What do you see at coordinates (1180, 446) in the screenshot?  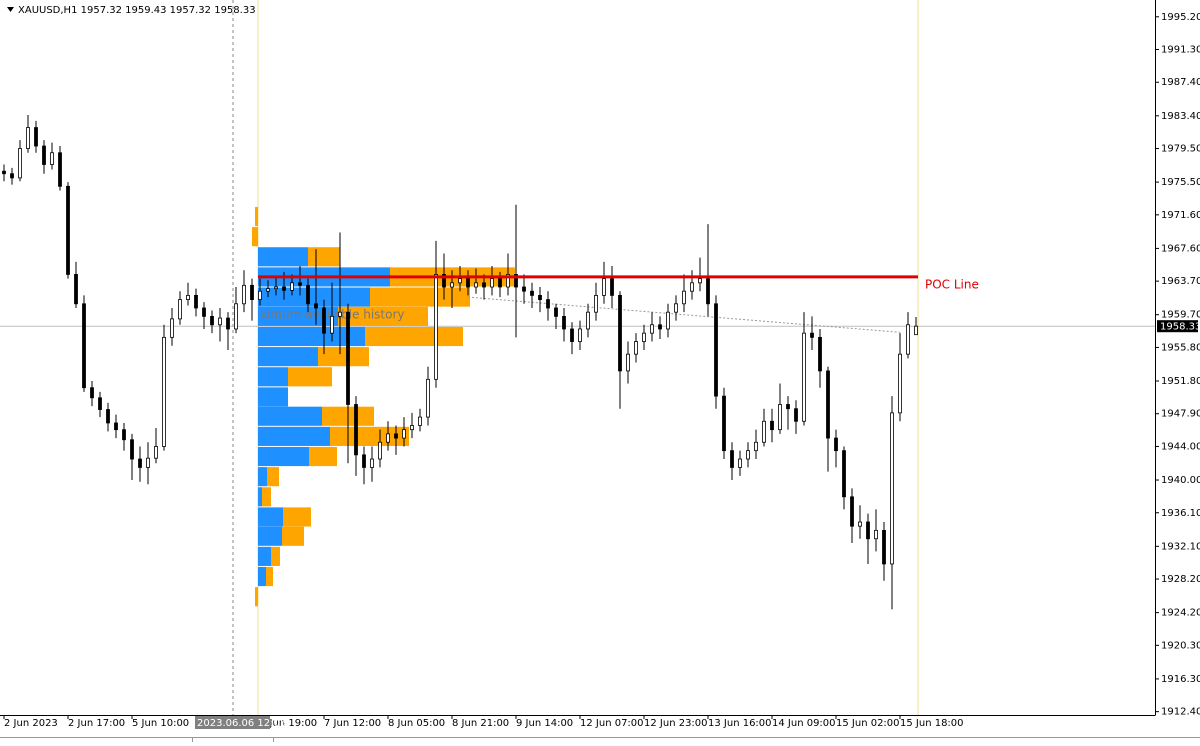 I see `y-tick-label: 1944.00` at bounding box center [1180, 446].